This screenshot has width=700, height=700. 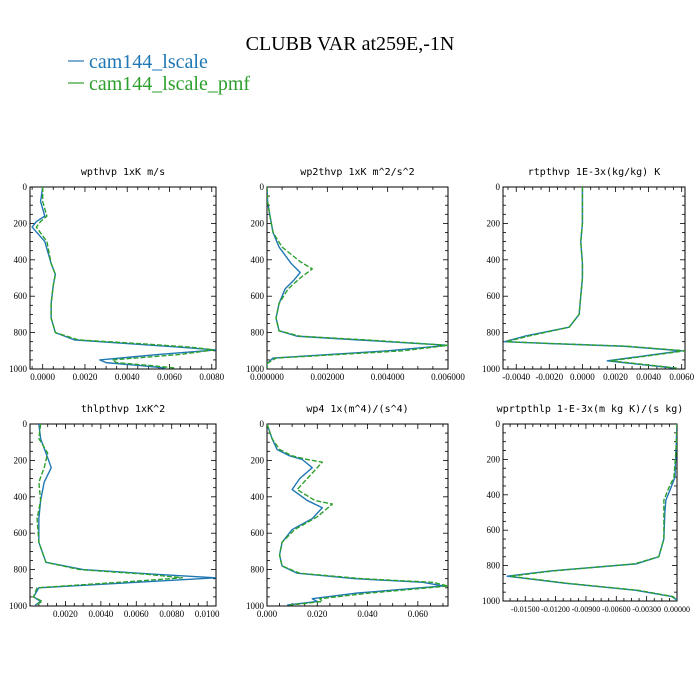 What do you see at coordinates (357, 172) in the screenshot?
I see `panel-title: wp2thvp 1xK m^2/s^2` at bounding box center [357, 172].